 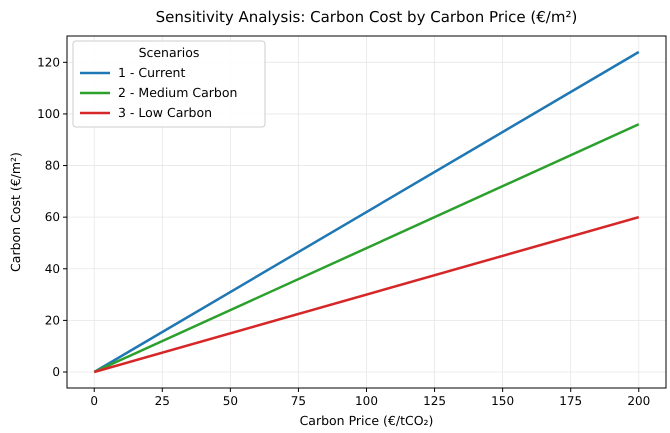 I want to click on y-tick-label: 120, so click(x=48, y=62).